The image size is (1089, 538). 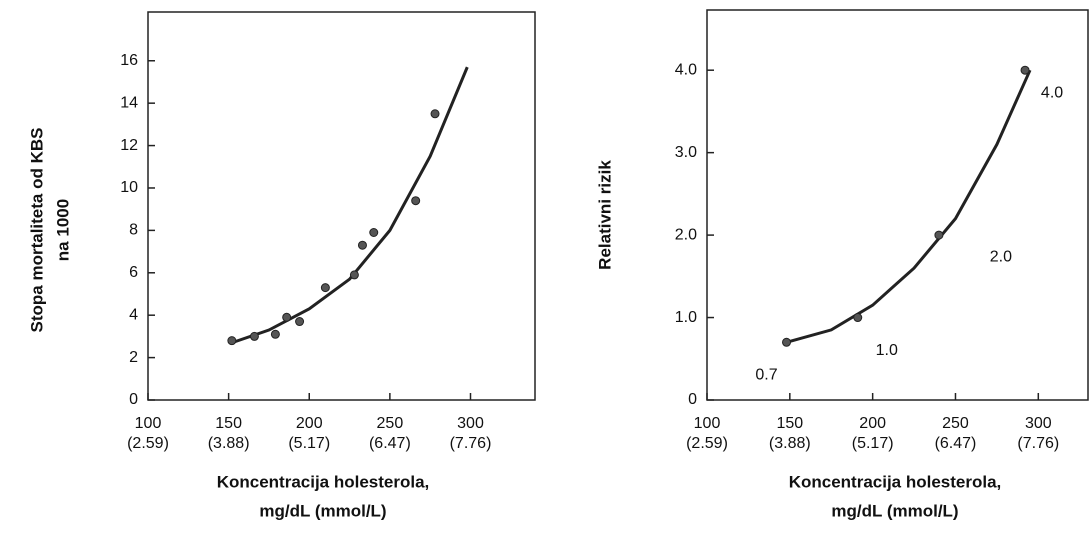 What do you see at coordinates (129, 60) in the screenshot?
I see `y-tick-label: 16` at bounding box center [129, 60].